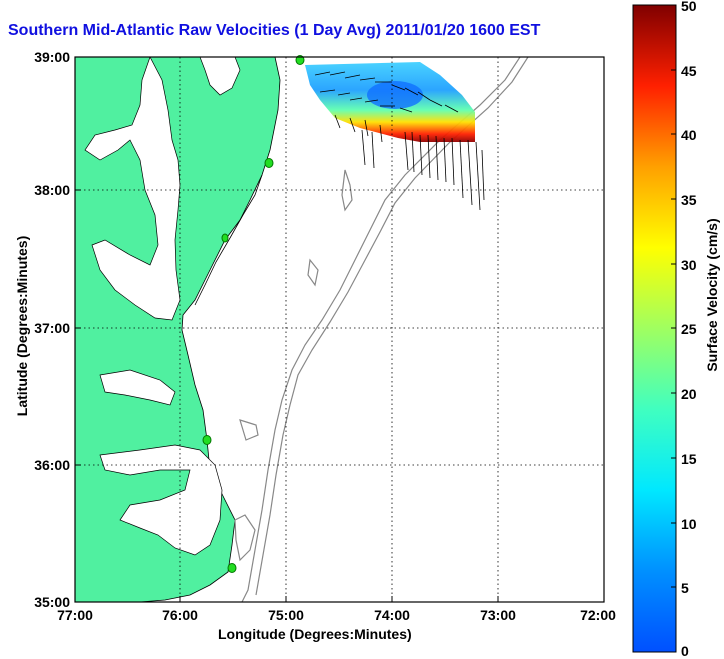  Describe the element at coordinates (689, 524) in the screenshot. I see `colorbar-tick-label: 10` at that location.